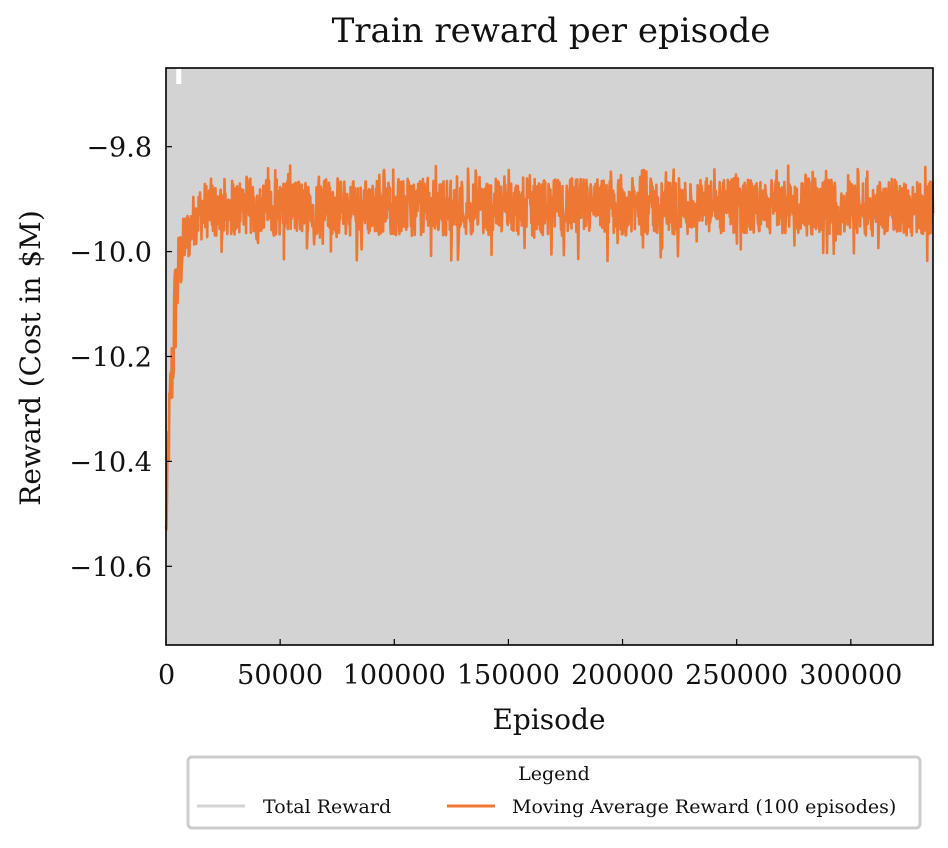  What do you see at coordinates (736, 675) in the screenshot?
I see `x-tick-label: 250000` at bounding box center [736, 675].